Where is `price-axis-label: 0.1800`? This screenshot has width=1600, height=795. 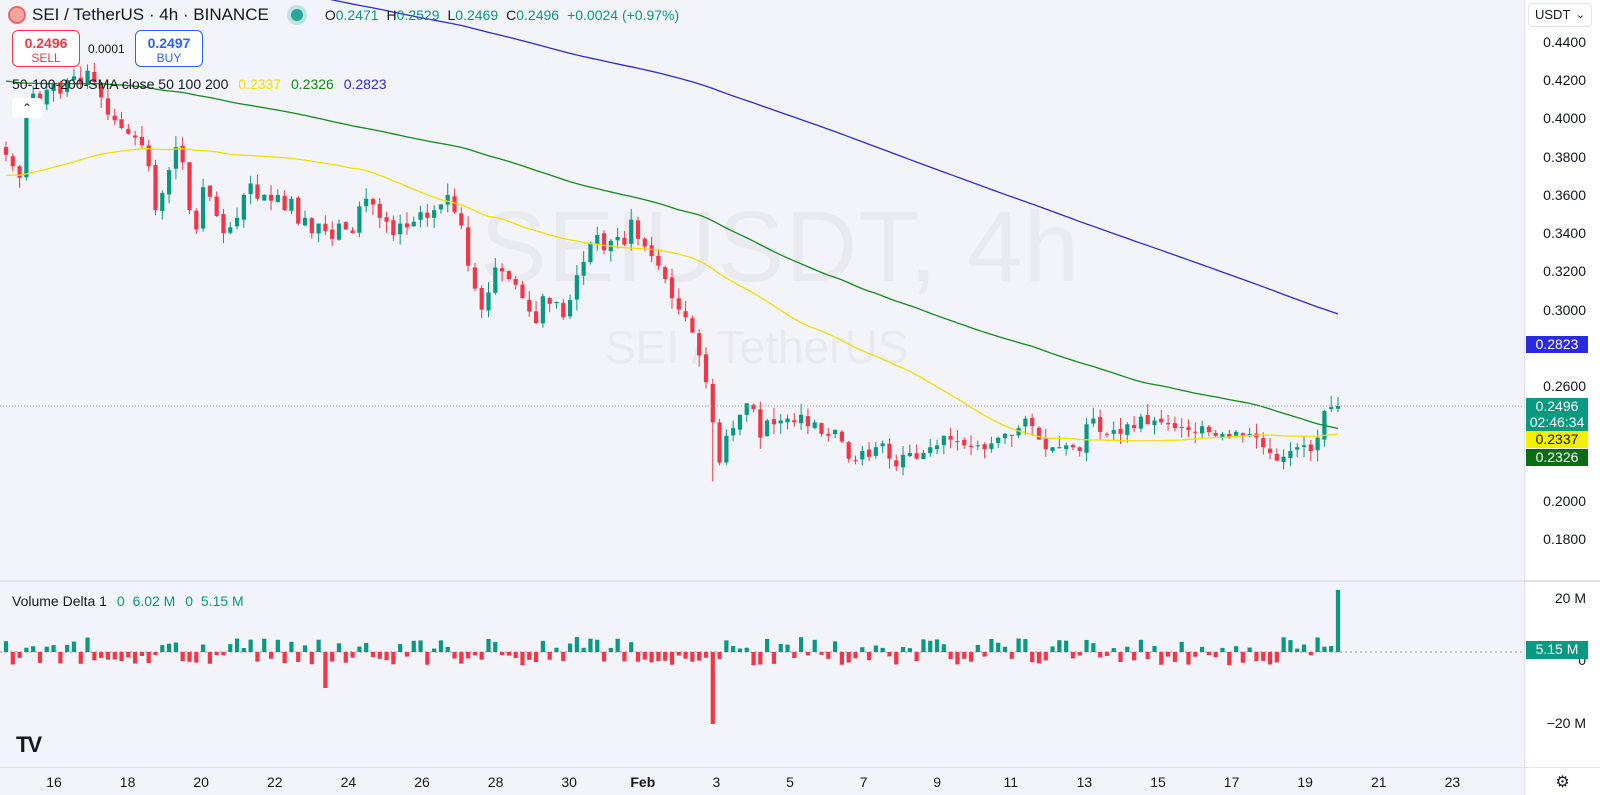
price-axis-label: 0.1800 is located at coordinates (1564, 539).